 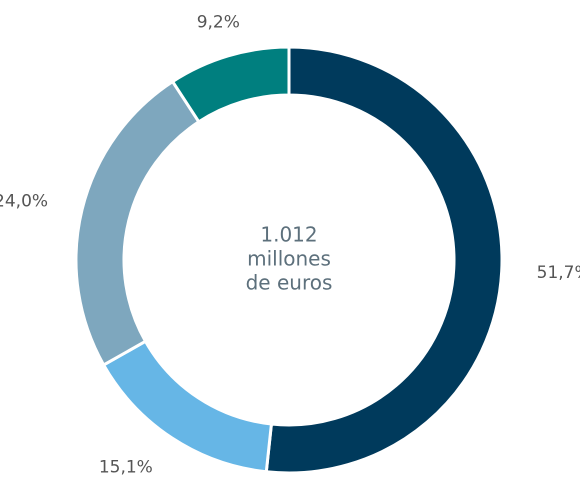 I want to click on data-label: 15,1%, so click(x=126, y=467).